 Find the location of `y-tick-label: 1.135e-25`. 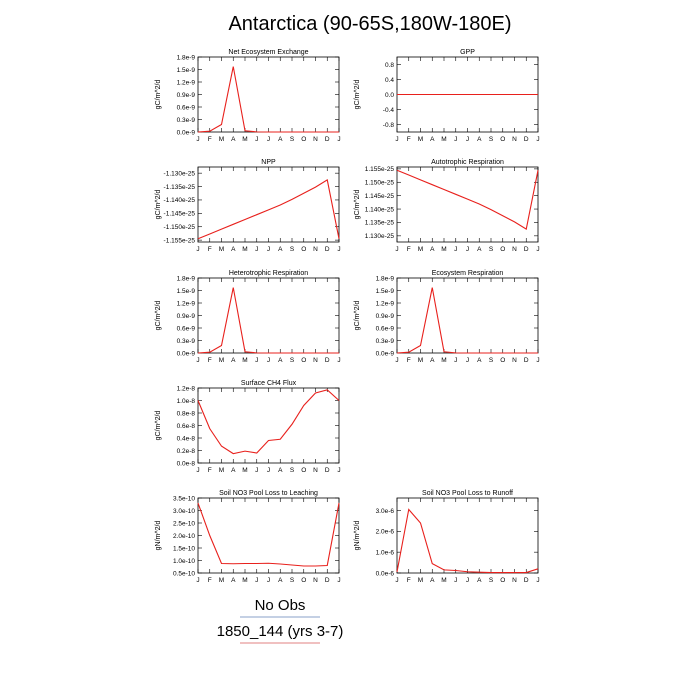

y-tick-label: 1.135e-25 is located at coordinates (380, 223).